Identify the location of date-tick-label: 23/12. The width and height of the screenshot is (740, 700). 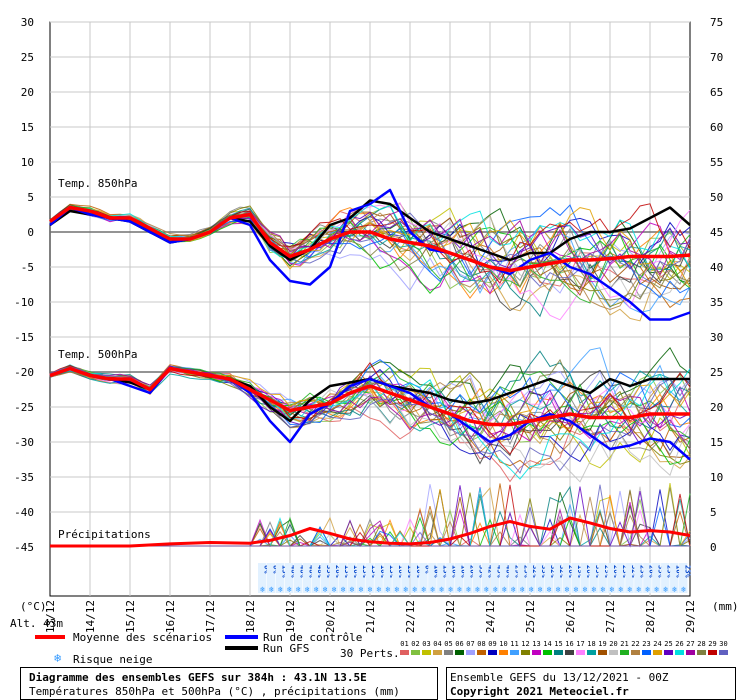
(450, 616).